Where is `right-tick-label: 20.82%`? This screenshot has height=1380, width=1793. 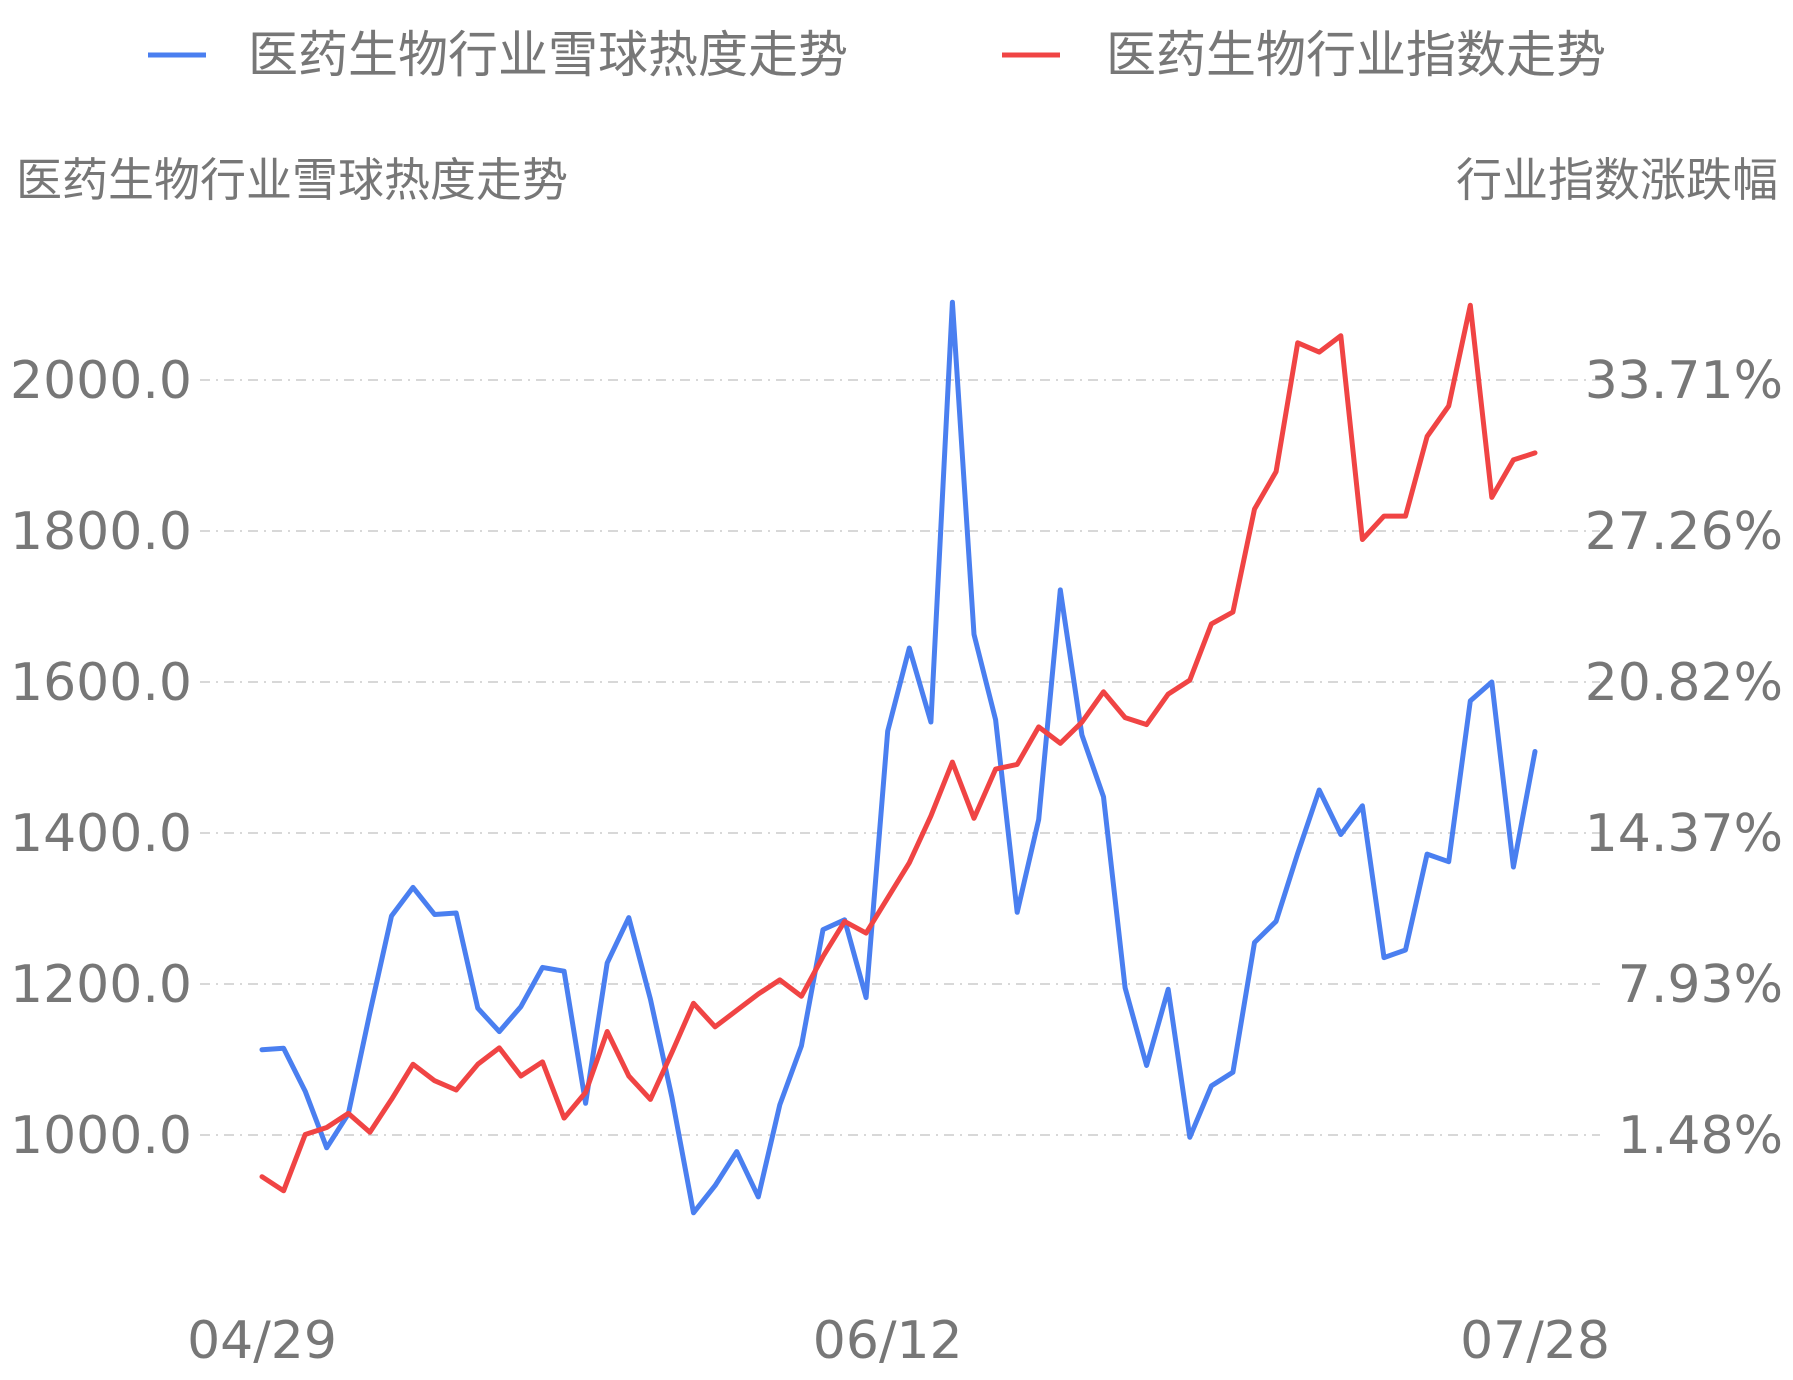
right-tick-label: 20.82% is located at coordinates (1684, 683).